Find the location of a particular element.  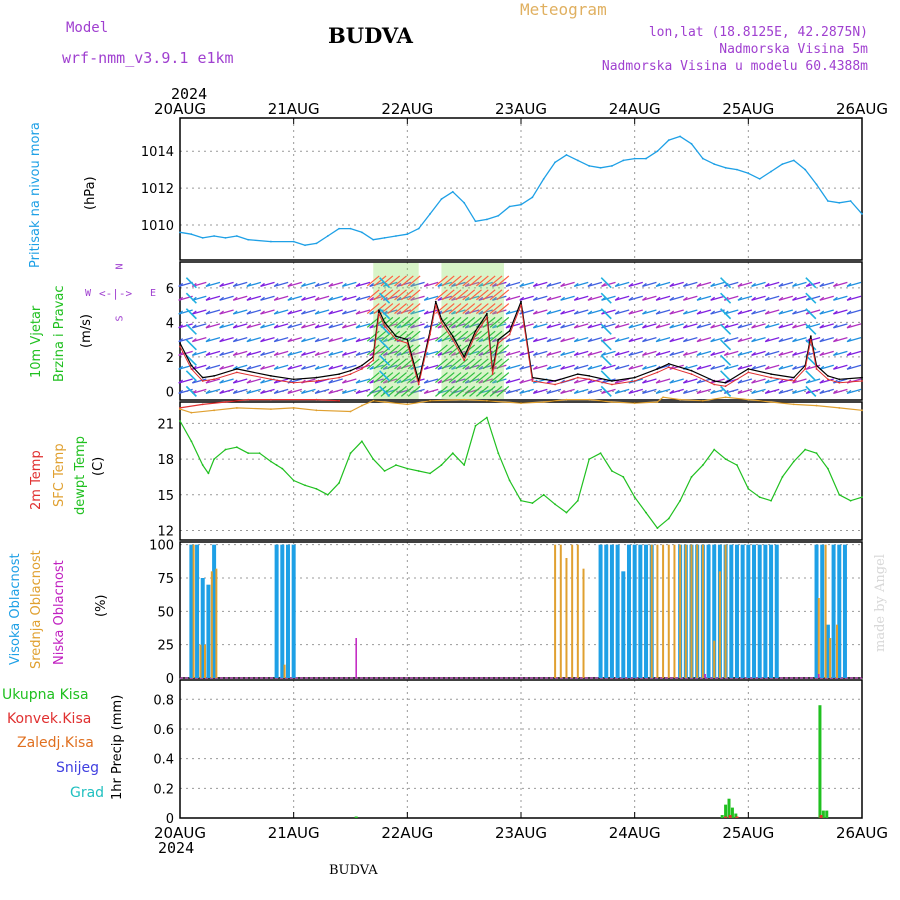

temp-line-0-point is located at coordinates (316, 399).